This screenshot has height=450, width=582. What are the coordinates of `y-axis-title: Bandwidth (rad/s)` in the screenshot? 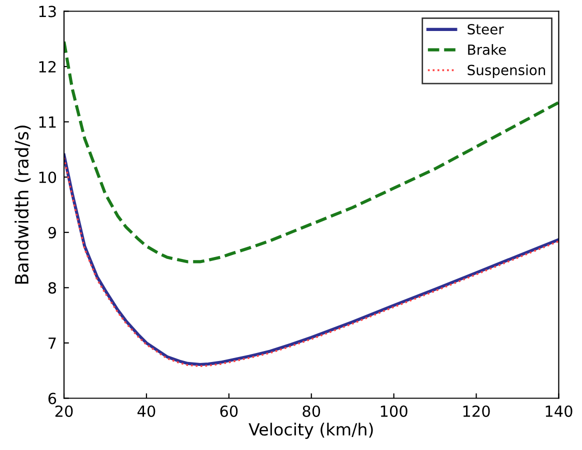 It's located at (22, 205).